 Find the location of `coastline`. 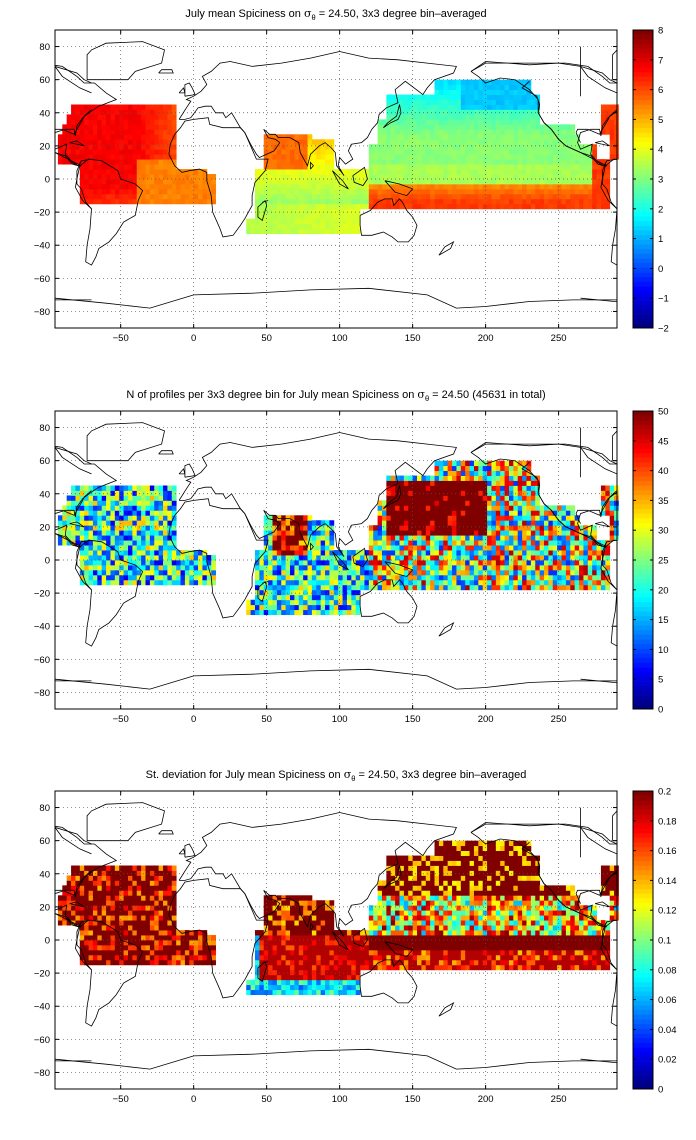

coastline is located at coordinates (265, 201).